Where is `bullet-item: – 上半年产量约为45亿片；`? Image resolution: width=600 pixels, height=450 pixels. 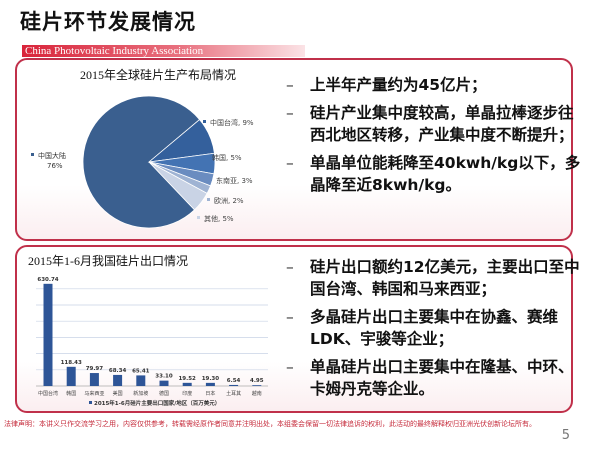
bullet-item: – 上半年产量约为45亿片； is located at coordinates (386, 85).